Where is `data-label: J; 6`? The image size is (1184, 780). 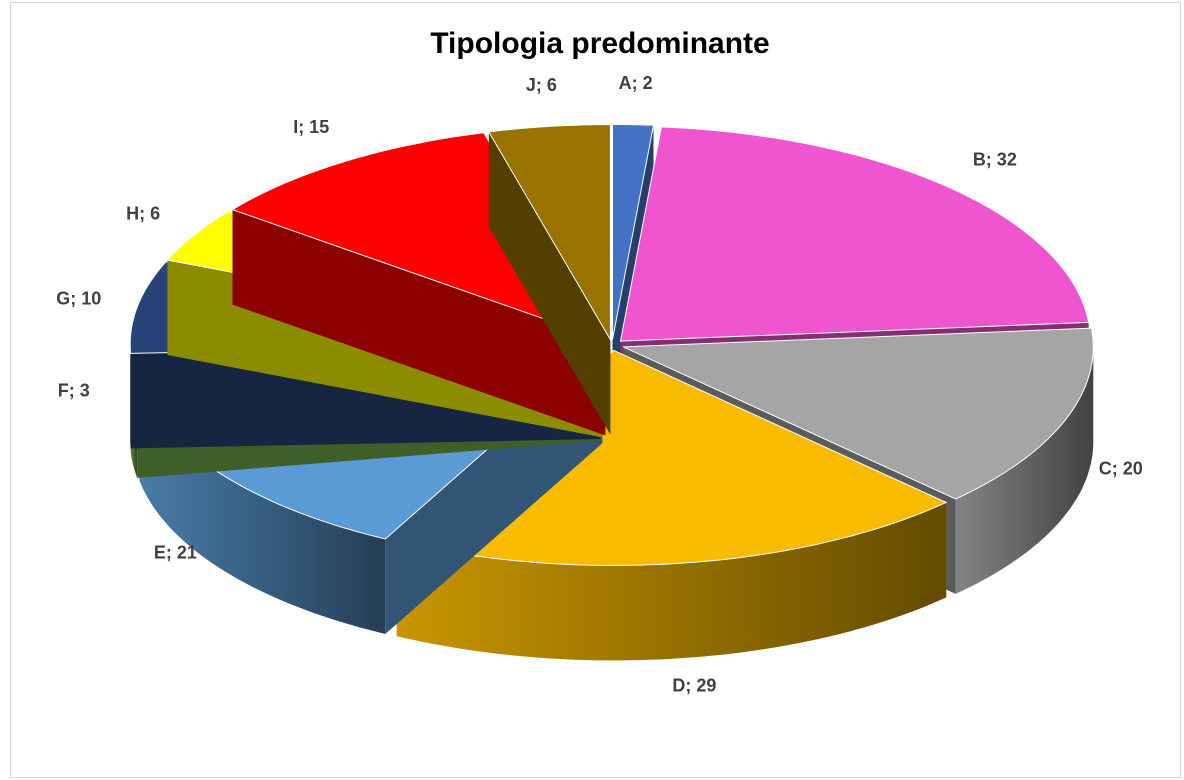
data-label: J; 6 is located at coordinates (541, 85).